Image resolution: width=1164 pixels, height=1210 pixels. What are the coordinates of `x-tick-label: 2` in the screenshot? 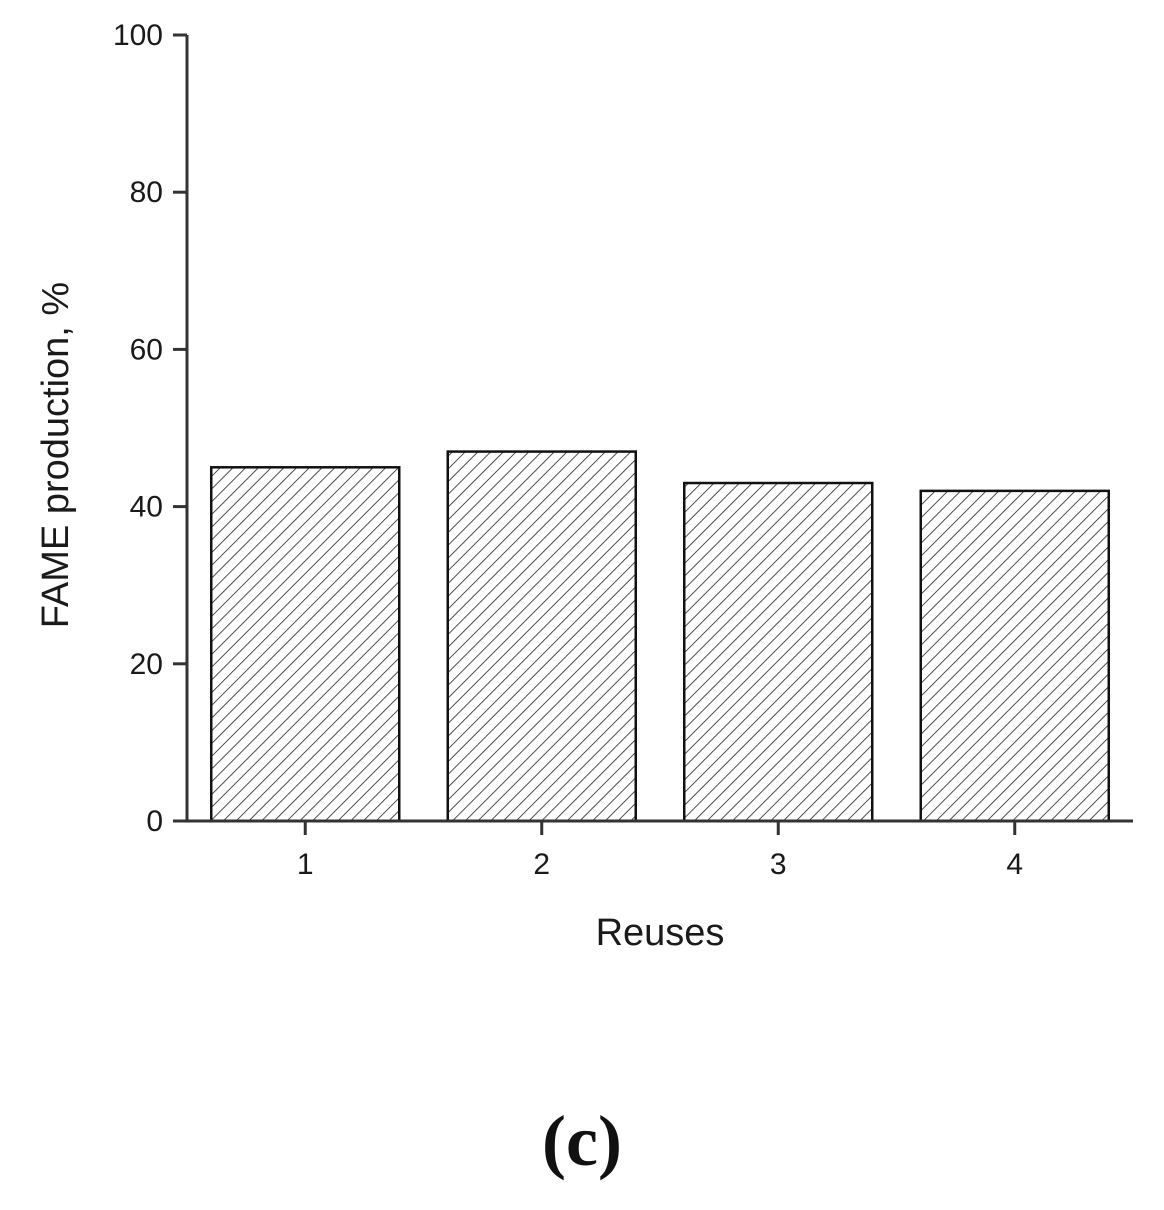 It's located at (541, 864).